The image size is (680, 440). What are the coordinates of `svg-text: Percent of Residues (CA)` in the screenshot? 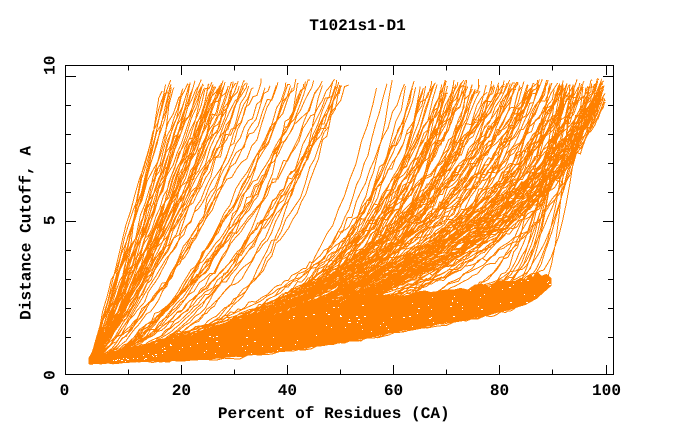 It's located at (334, 414).